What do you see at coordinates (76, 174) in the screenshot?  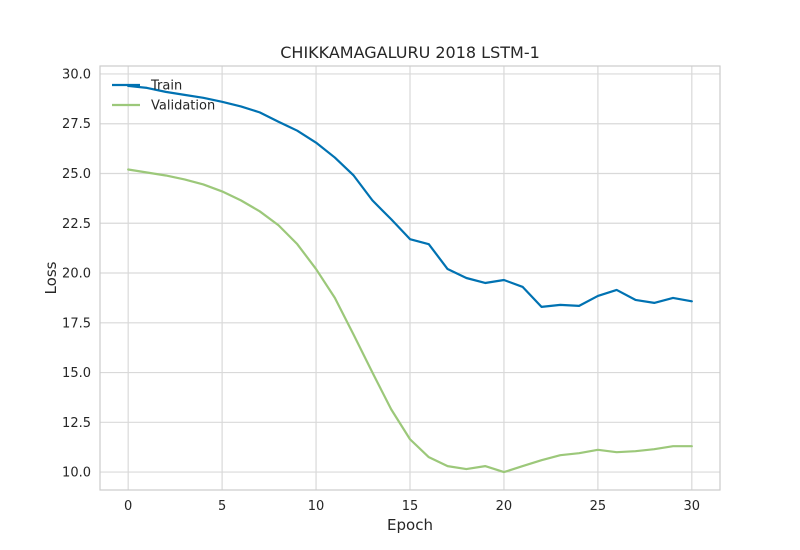 I see `y-tick-label: 25.0` at bounding box center [76, 174].